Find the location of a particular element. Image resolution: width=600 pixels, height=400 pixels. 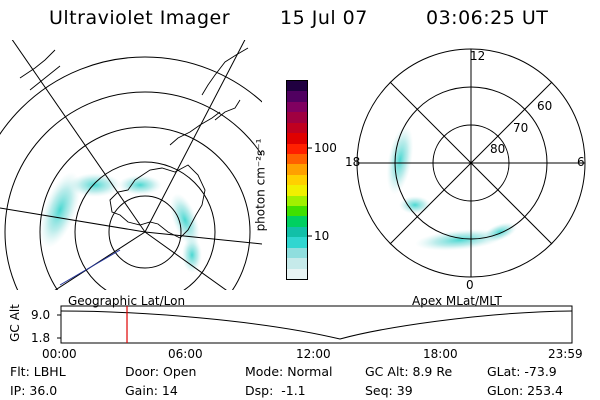

time: 03:06:25 UT is located at coordinates (487, 18).